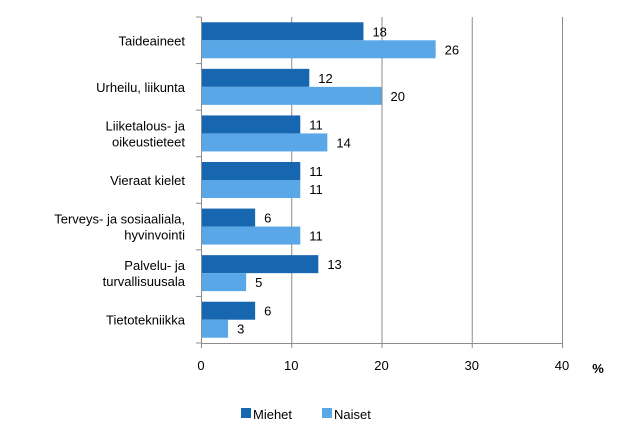  What do you see at coordinates (119, 227) in the screenshot?
I see `category-label: Terveys- ja sosiaaliala, hyvinvointi` at bounding box center [119, 227].